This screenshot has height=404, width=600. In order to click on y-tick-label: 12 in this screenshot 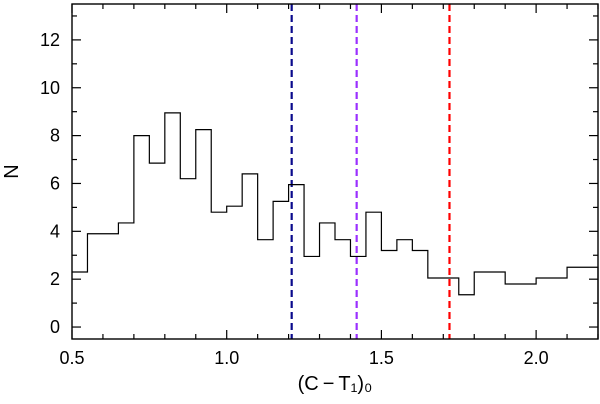, I will do `click(50, 40)`.